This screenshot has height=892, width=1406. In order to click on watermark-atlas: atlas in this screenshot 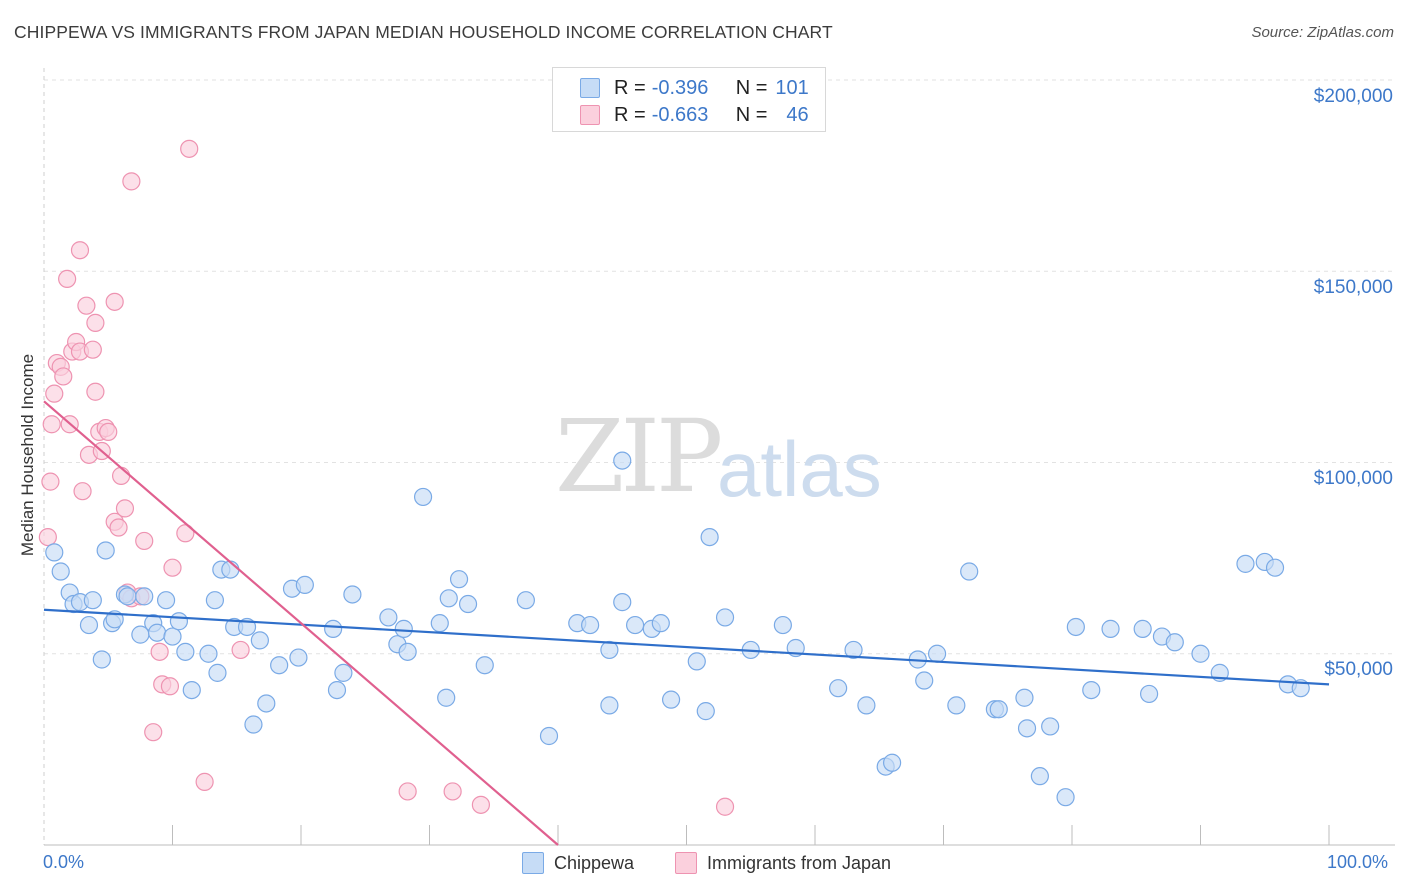, I will do `click(799, 469)`.